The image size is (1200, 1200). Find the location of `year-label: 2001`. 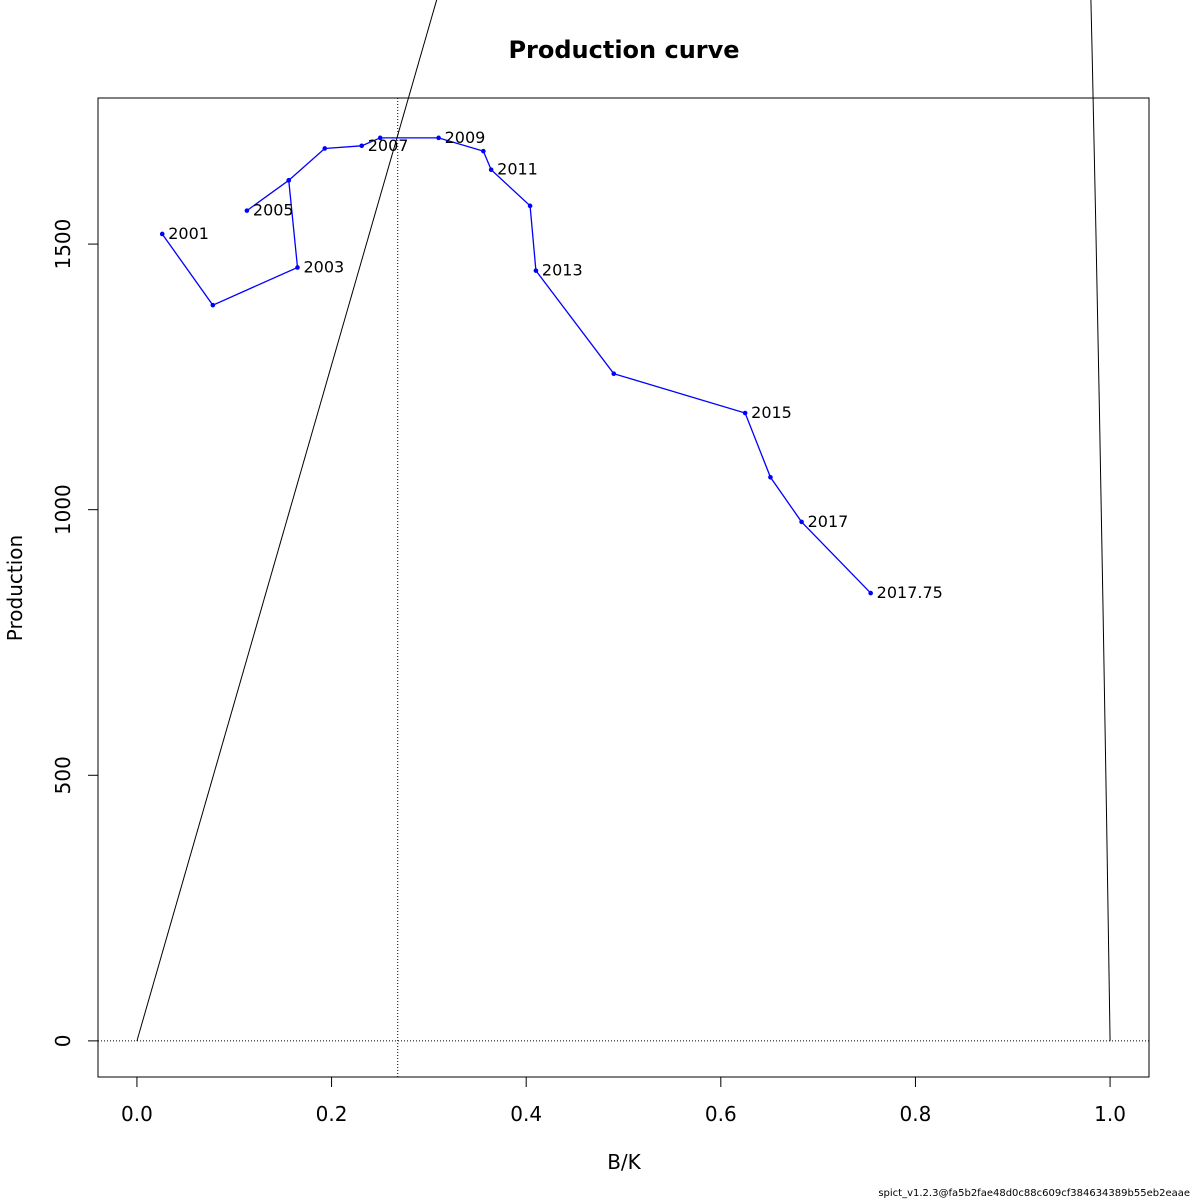

year-label: 2001 is located at coordinates (188, 233).